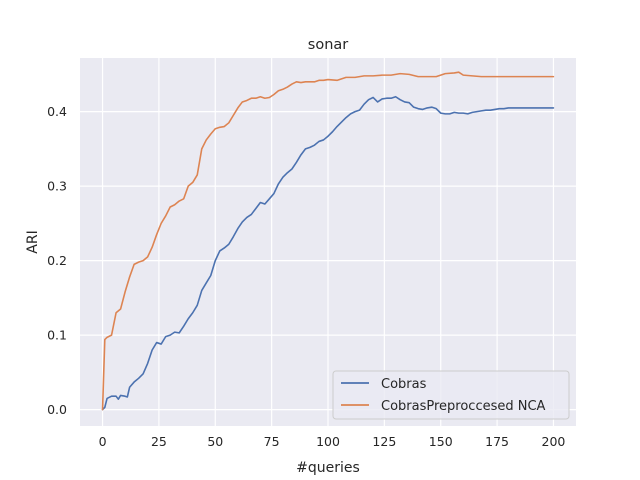  Describe the element at coordinates (57, 260) in the screenshot. I see `y-tick-label: 0.2` at that location.